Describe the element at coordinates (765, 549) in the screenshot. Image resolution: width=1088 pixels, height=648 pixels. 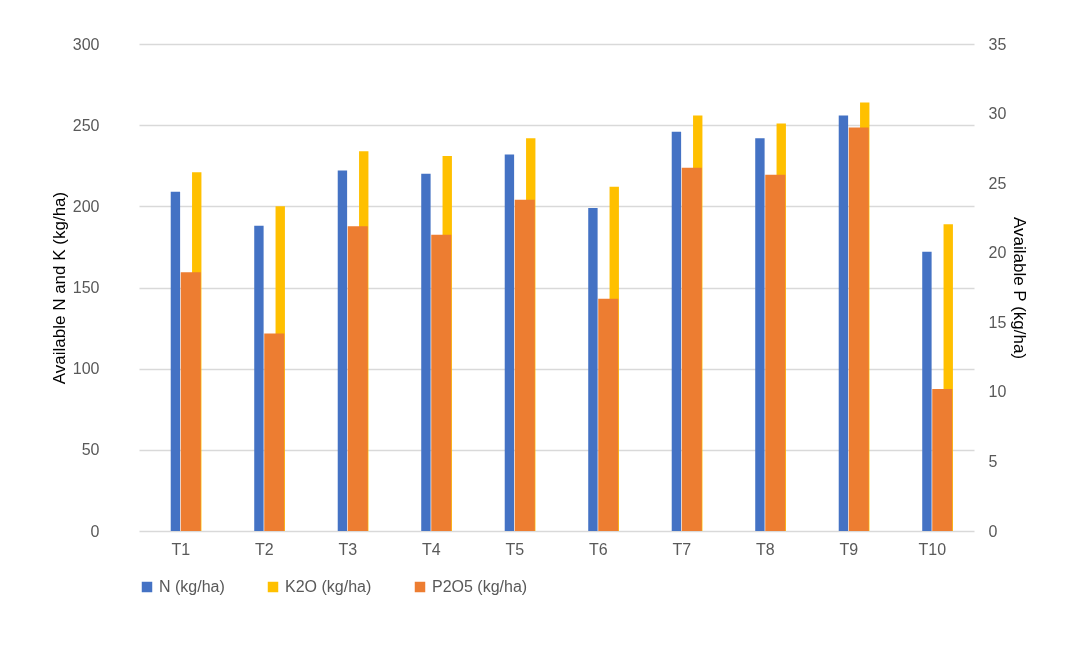
I see `x-tick-label: T8` at that location.